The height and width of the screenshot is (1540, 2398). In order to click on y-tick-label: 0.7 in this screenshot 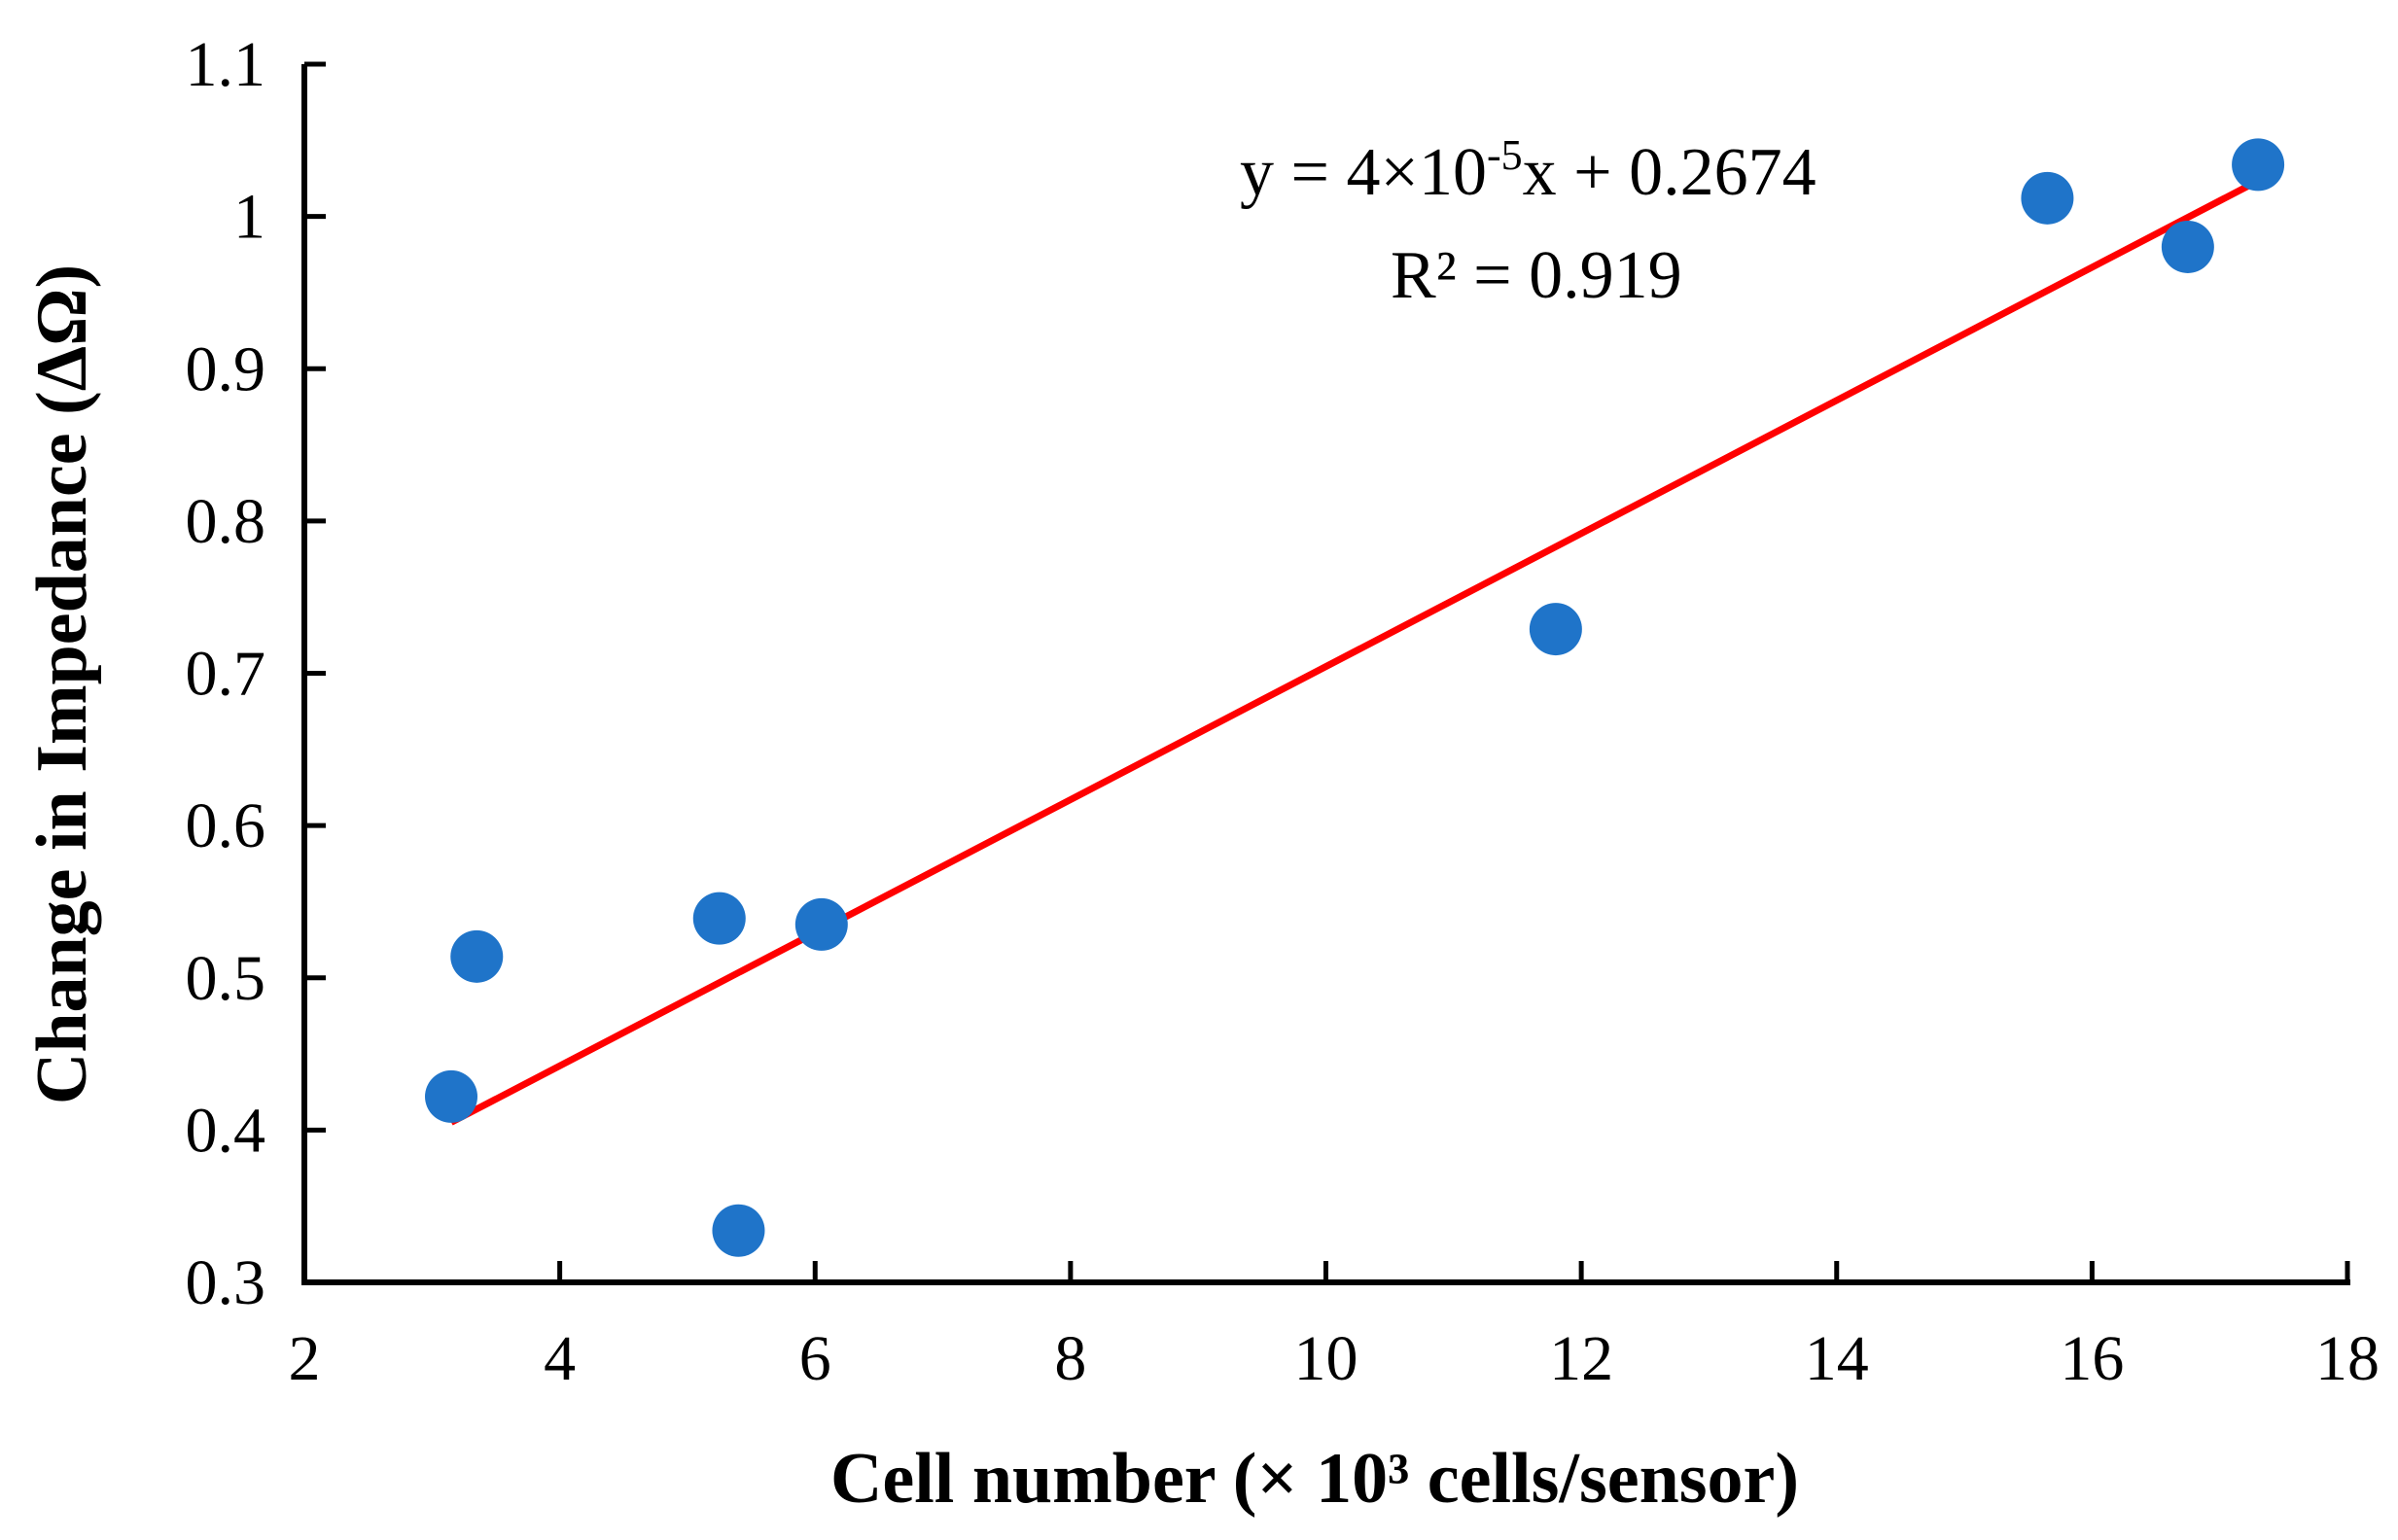, I will do `click(226, 674)`.